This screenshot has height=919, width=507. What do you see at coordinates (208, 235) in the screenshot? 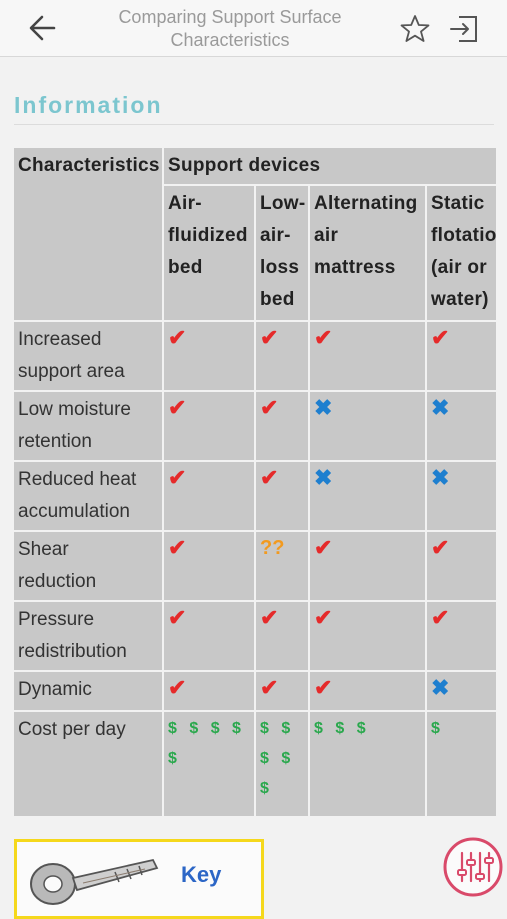
I see `device-header-line: fluidized` at bounding box center [208, 235].